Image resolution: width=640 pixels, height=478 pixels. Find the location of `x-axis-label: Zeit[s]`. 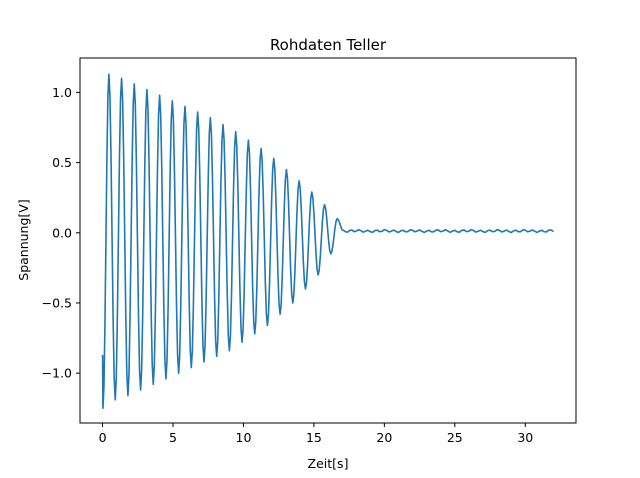

x-axis-label: Zeit[s] is located at coordinates (328, 463).